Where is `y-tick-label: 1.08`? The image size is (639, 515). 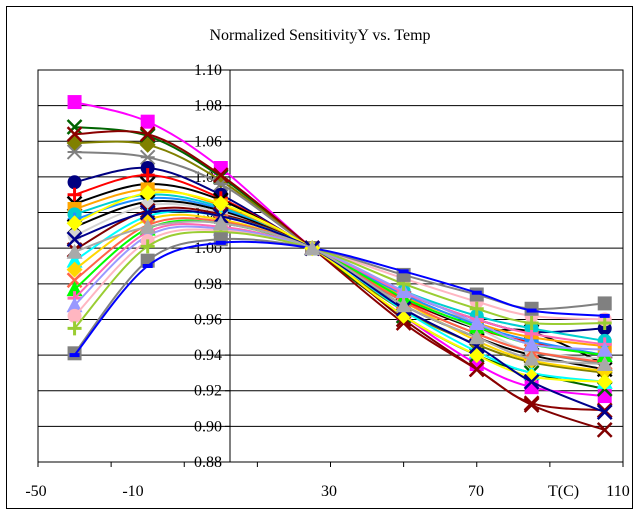
y-tick-label: 1.08 is located at coordinates (208, 106).